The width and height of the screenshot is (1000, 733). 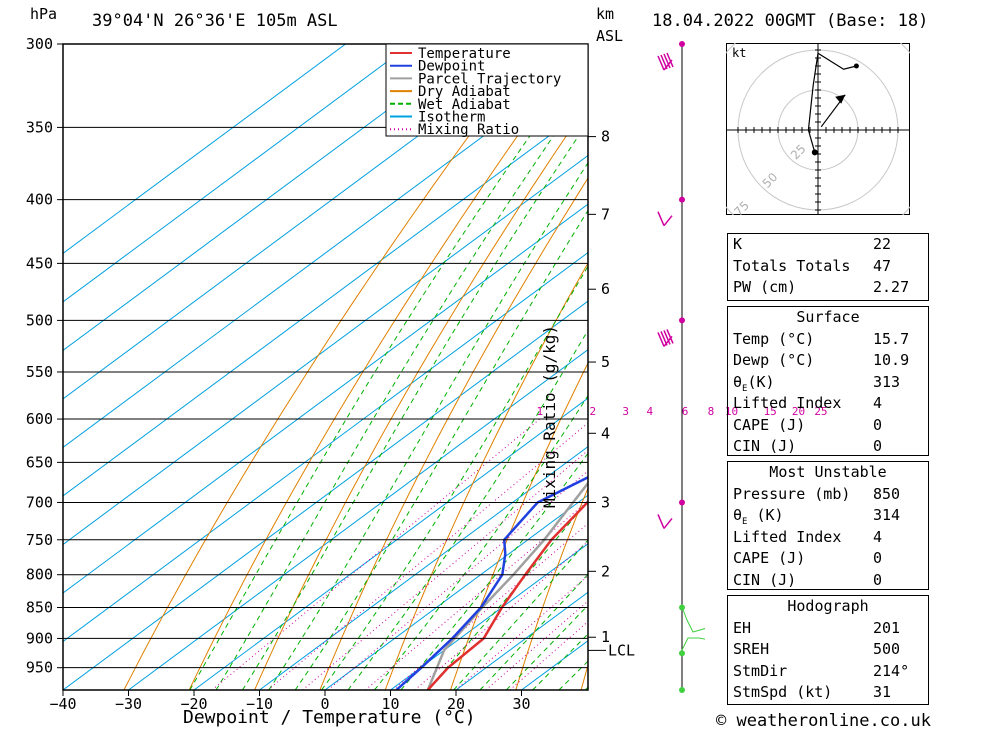 I want to click on height-label: 7, so click(x=605, y=214).